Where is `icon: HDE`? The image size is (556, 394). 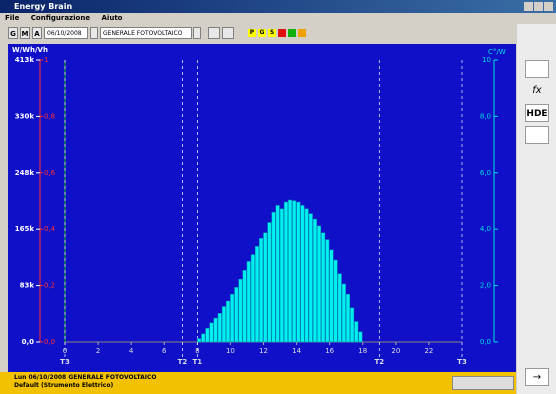
icon: HDE is located at coordinates (537, 113).